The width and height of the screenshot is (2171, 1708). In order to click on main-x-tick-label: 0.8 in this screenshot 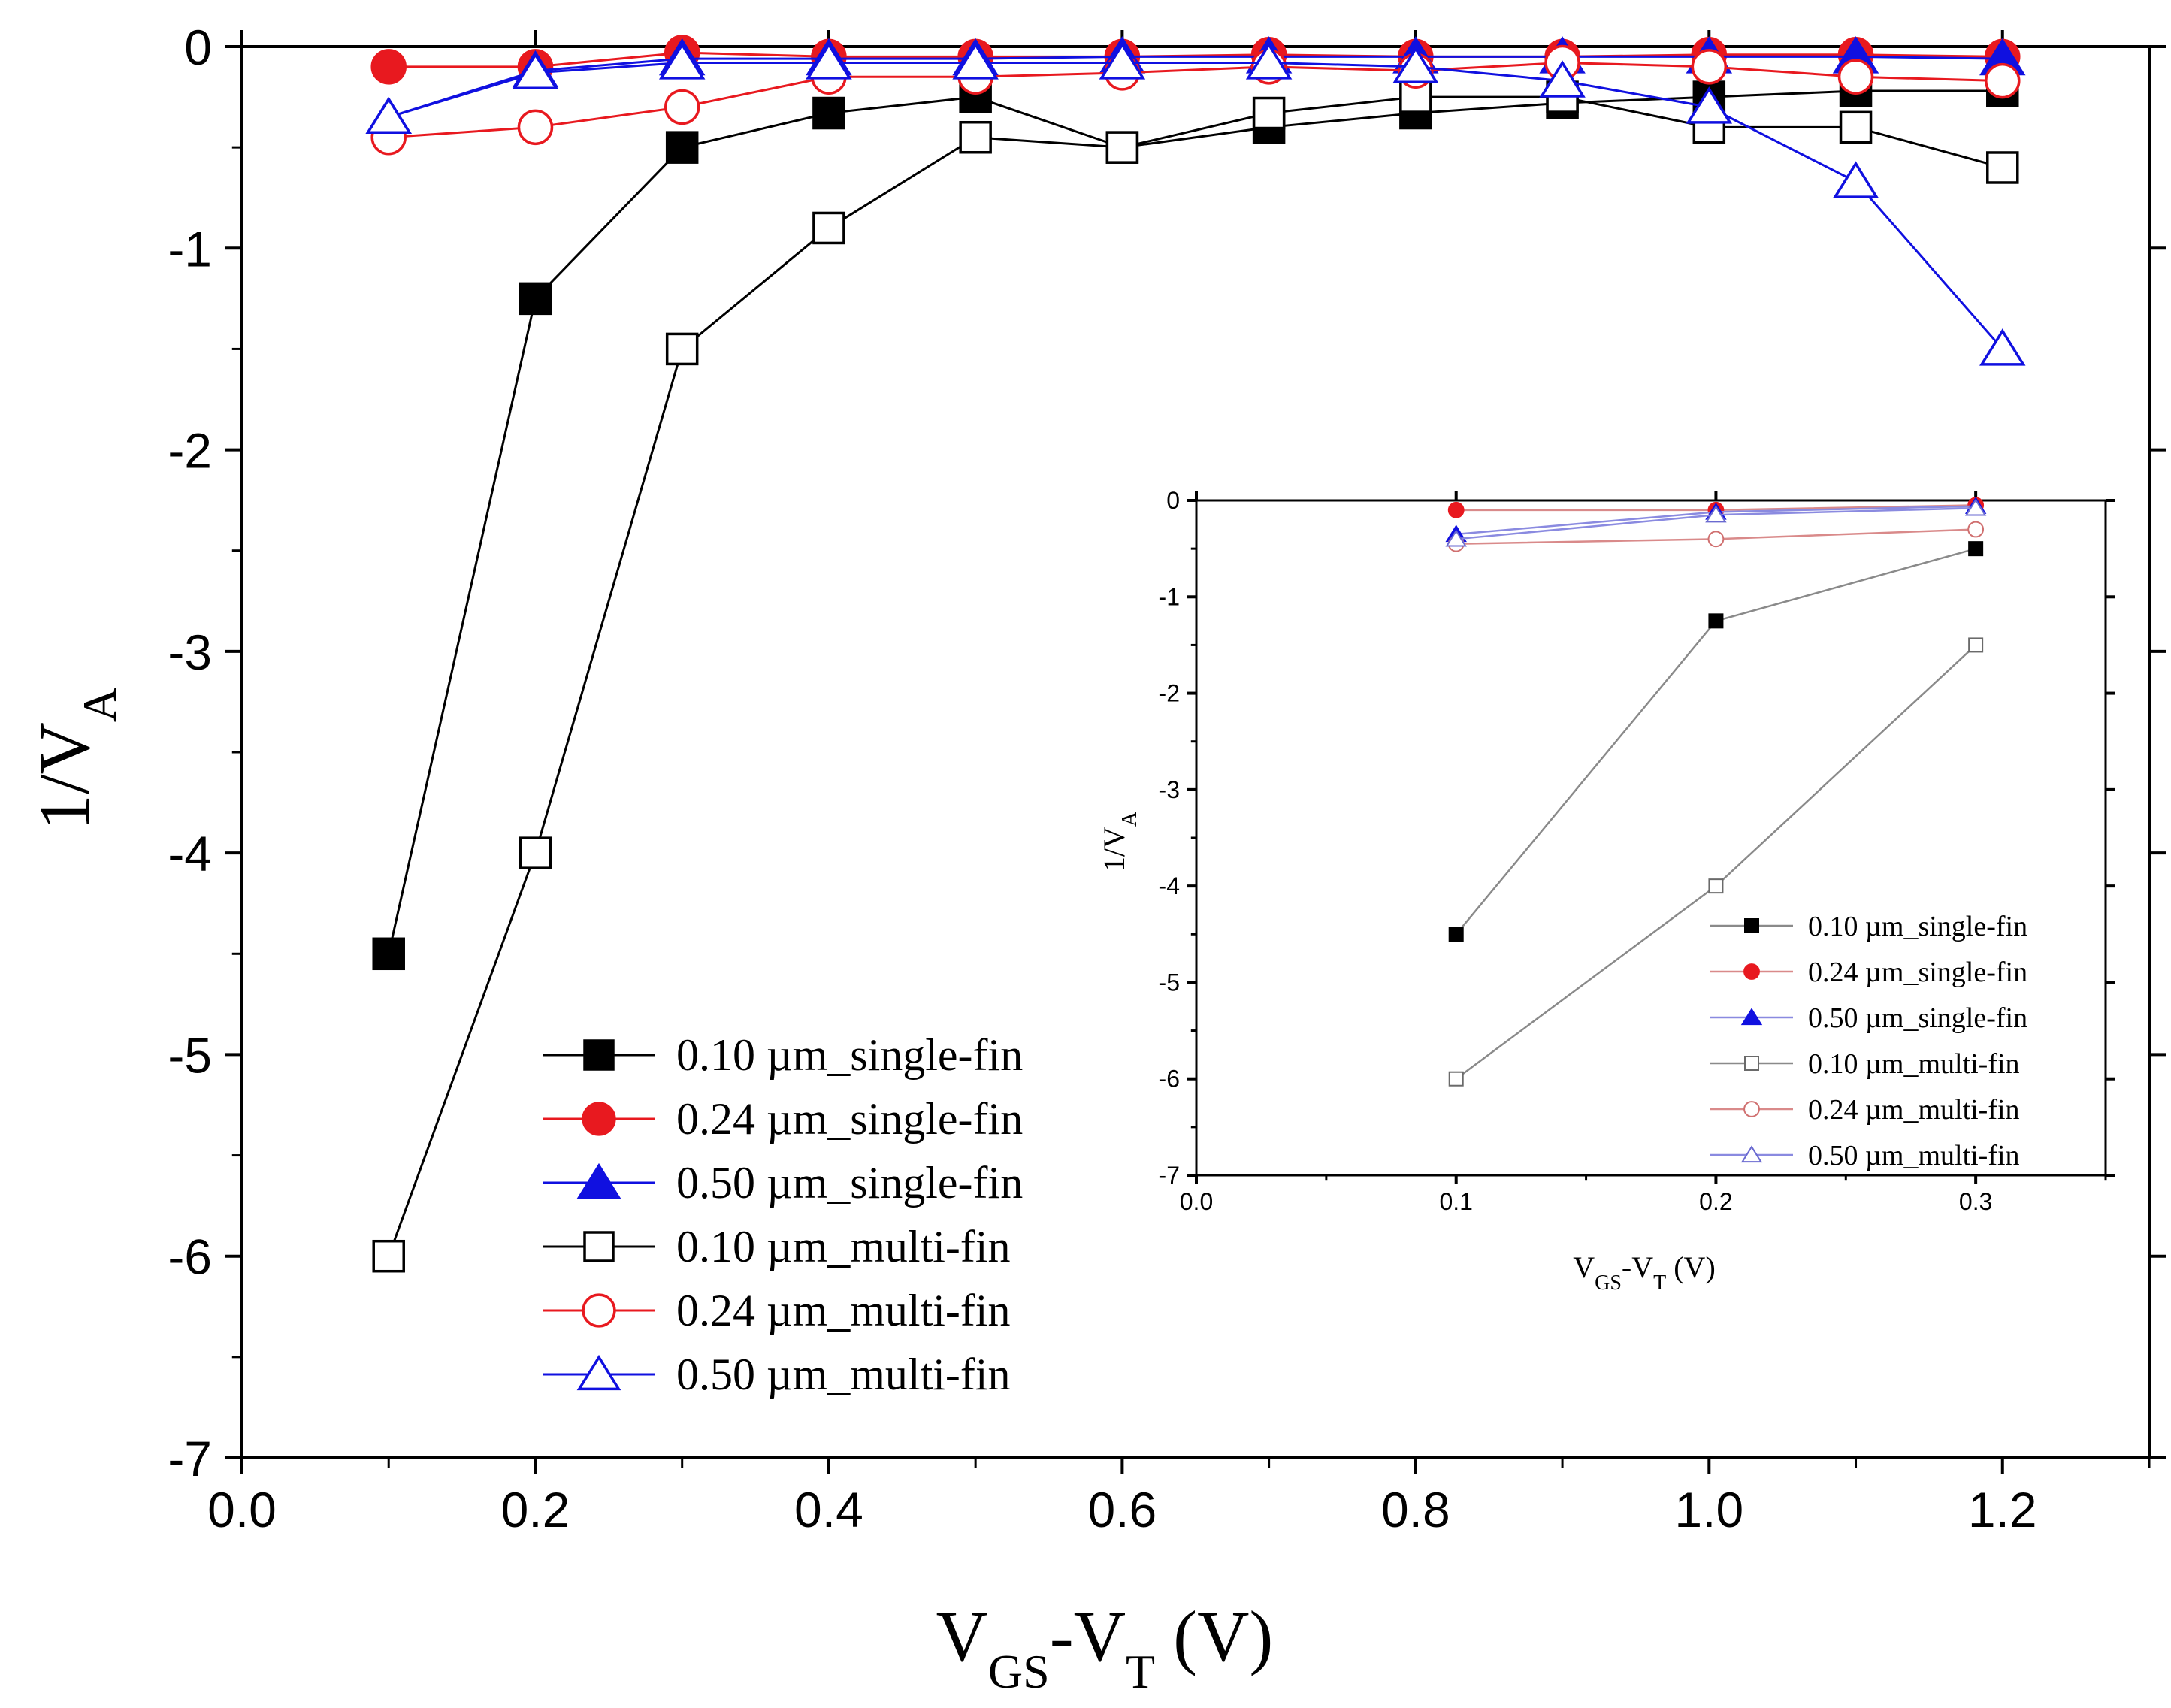, I will do `click(1415, 1509)`.